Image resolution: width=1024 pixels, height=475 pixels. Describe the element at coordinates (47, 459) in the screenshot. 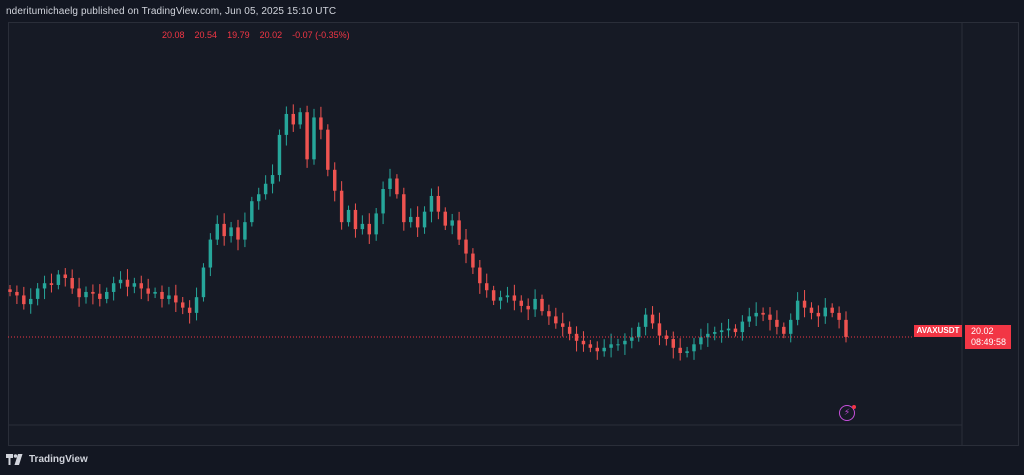

I see `footer: TradingView` at that location.